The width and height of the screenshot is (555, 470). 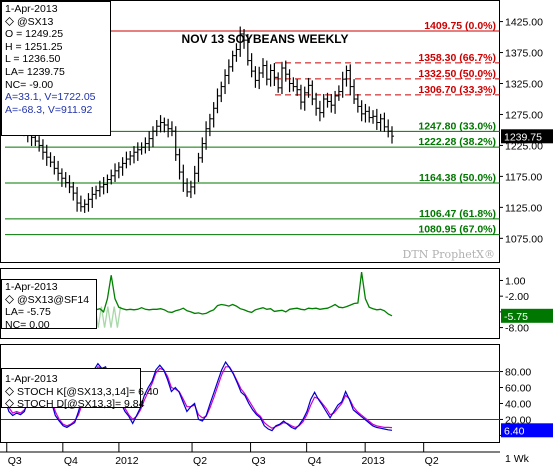 I want to click on level-label: 1358.30 (66.7%), so click(x=457, y=58).